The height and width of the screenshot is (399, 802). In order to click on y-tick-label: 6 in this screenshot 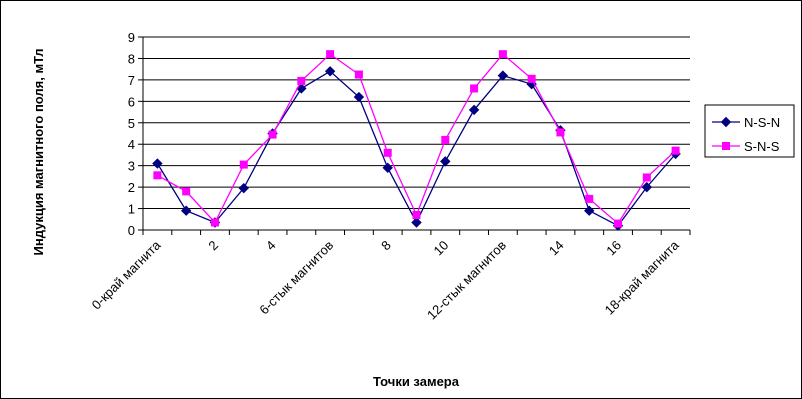, I will do `click(131, 101)`.